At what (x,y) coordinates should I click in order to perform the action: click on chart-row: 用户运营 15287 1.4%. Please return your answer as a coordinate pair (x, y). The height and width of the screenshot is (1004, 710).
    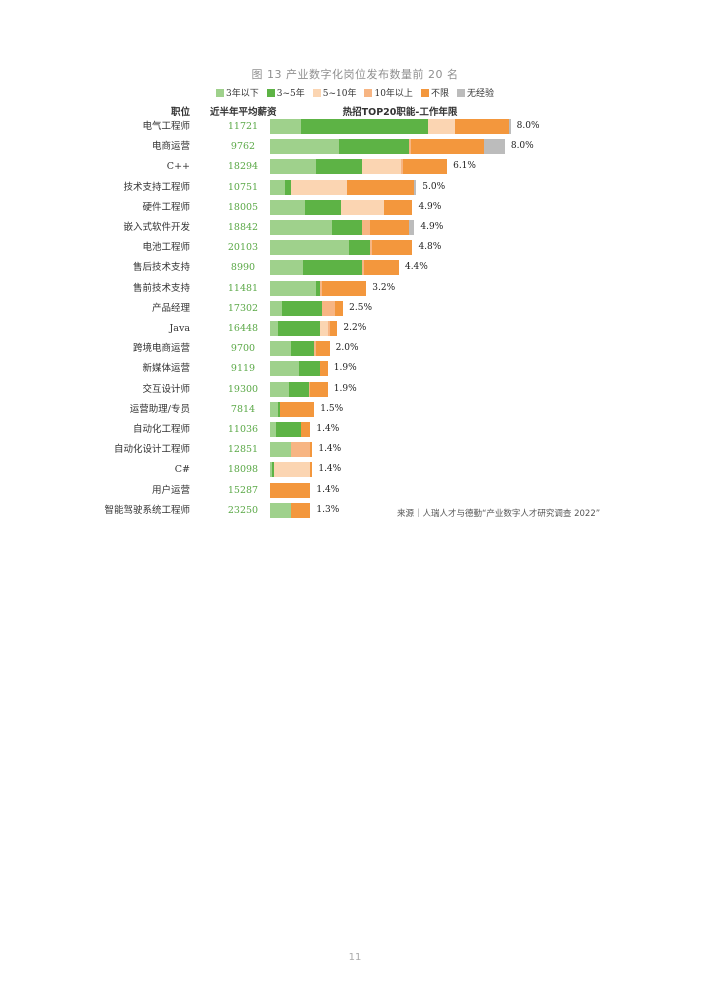
    Looking at the image, I should click on (355, 490).